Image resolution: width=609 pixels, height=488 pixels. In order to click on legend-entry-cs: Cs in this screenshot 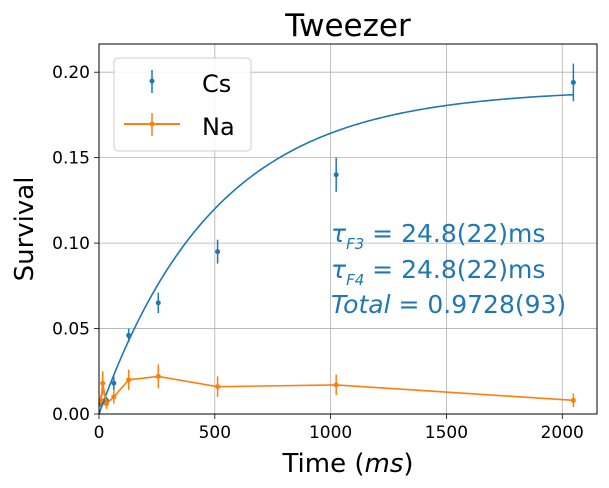, I will do `click(190, 84)`.